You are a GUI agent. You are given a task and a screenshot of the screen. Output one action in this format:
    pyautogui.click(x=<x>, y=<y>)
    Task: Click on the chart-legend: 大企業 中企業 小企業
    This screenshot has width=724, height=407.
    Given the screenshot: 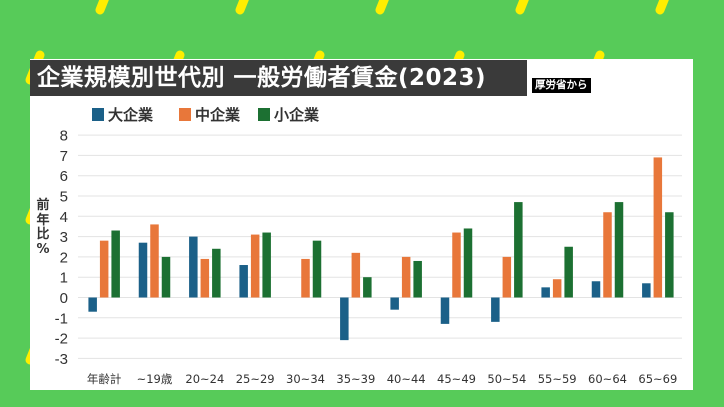 What is the action you would take?
    pyautogui.click(x=216, y=114)
    